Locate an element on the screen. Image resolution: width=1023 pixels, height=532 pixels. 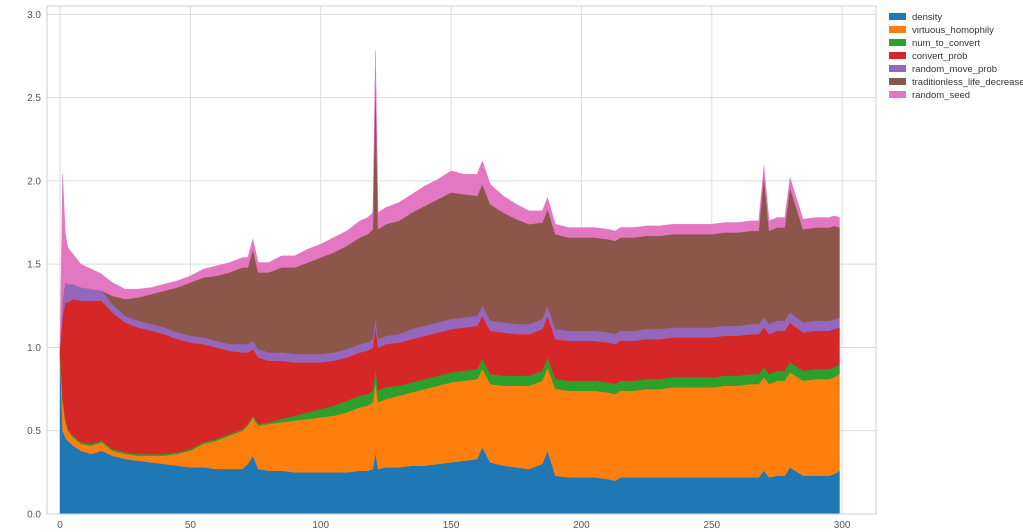
legend-item-num-to-convert: num_to_convert is located at coordinates (934, 43).